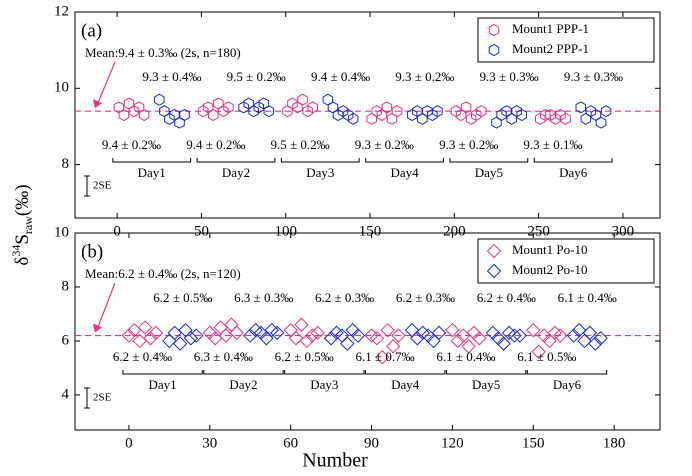 This screenshot has width=692, height=476. Describe the element at coordinates (566, 261) in the screenshot. I see `legend-box` at that location.